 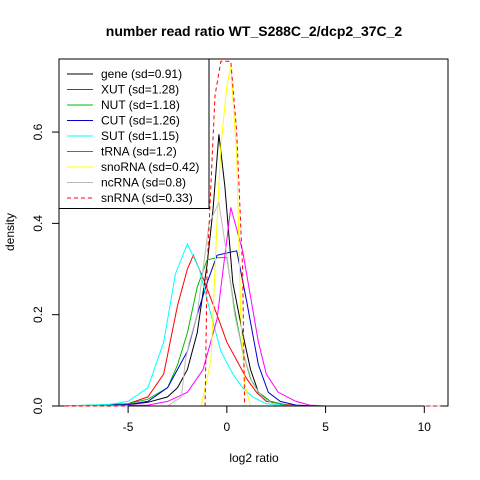 What do you see at coordinates (45, 268) in the screenshot?
I see `y-axis: 0.0 0.2 0.4 0.6` at bounding box center [45, 268].